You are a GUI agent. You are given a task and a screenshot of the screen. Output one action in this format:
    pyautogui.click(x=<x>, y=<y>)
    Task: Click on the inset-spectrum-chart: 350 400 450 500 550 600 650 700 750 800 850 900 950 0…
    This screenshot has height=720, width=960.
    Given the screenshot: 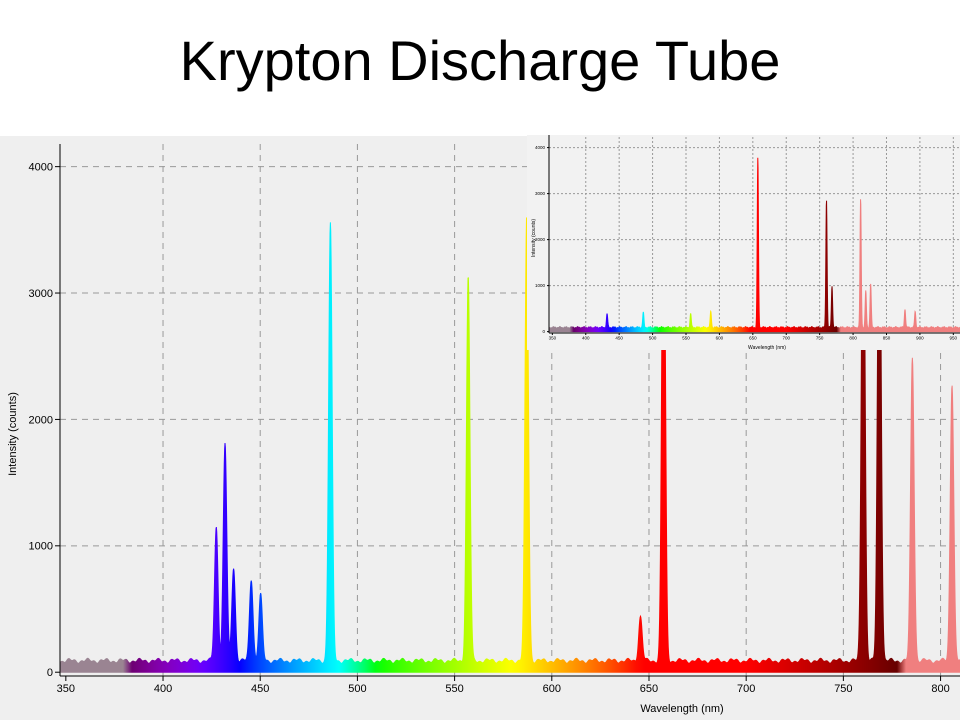 What is the action you would take?
    pyautogui.click(x=743, y=242)
    